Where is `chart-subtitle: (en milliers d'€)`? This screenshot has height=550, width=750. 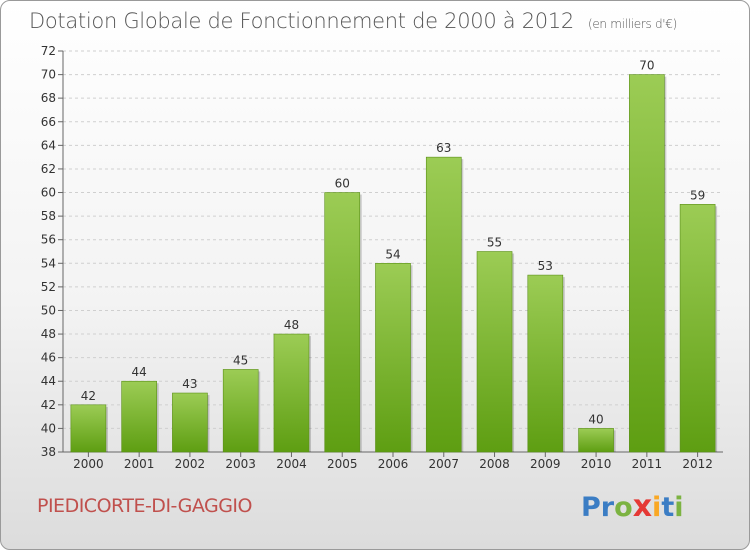
chart-subtitle: (en milliers d'€) is located at coordinates (632, 24).